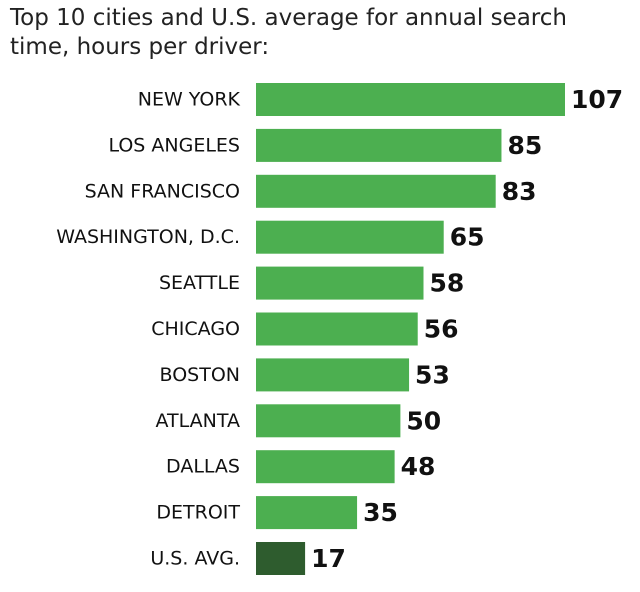  What do you see at coordinates (410, 99) in the screenshot?
I see `bar-new-york` at bounding box center [410, 99].